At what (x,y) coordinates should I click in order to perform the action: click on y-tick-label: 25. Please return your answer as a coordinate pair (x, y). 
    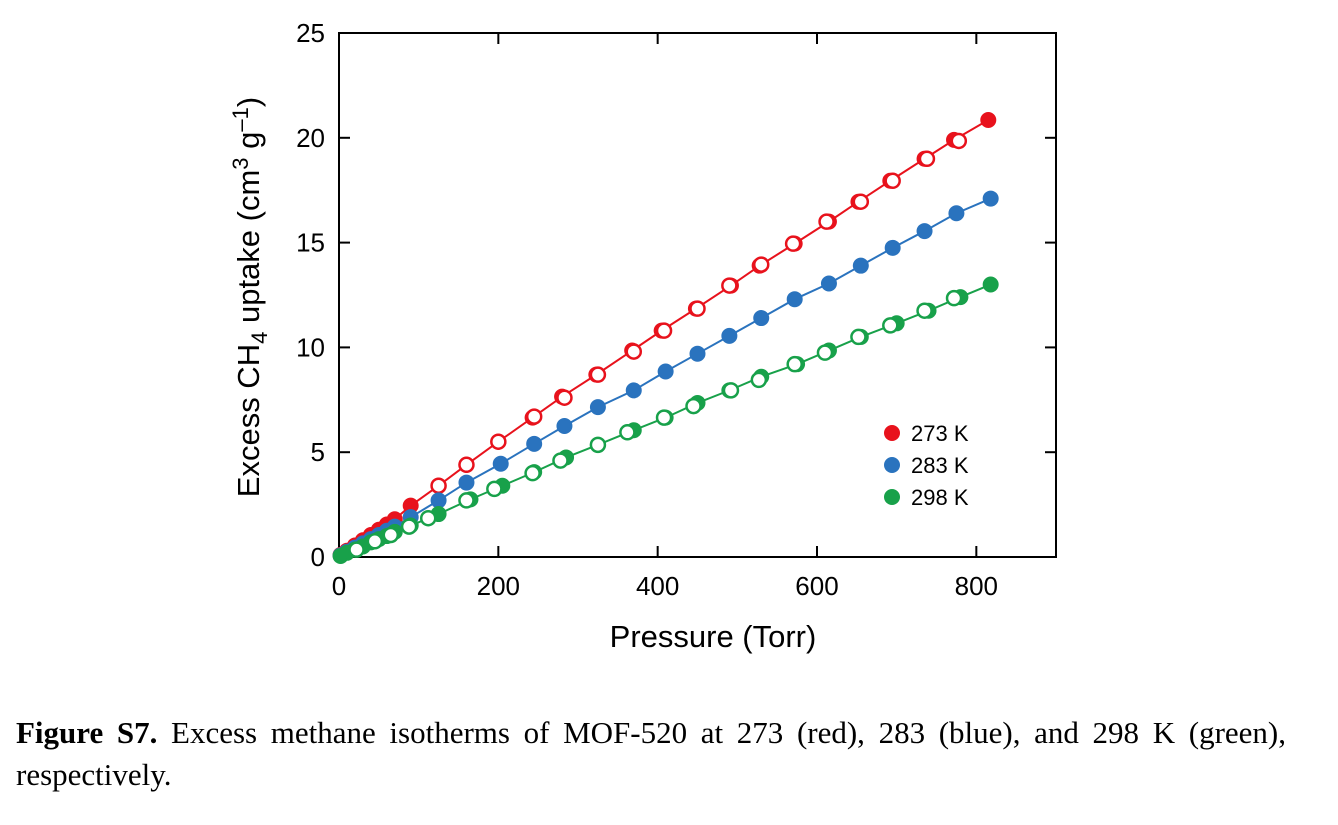
    Looking at the image, I should click on (310, 33).